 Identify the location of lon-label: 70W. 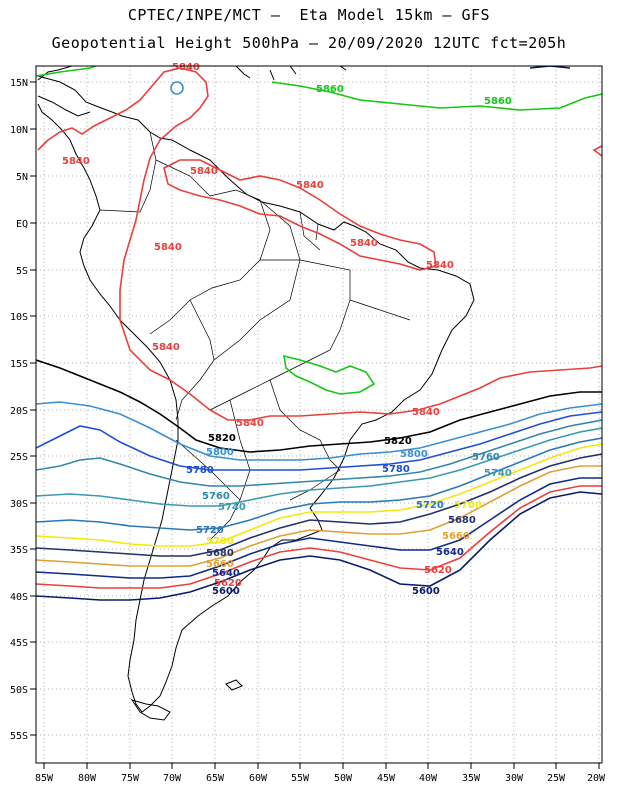
(172, 778).